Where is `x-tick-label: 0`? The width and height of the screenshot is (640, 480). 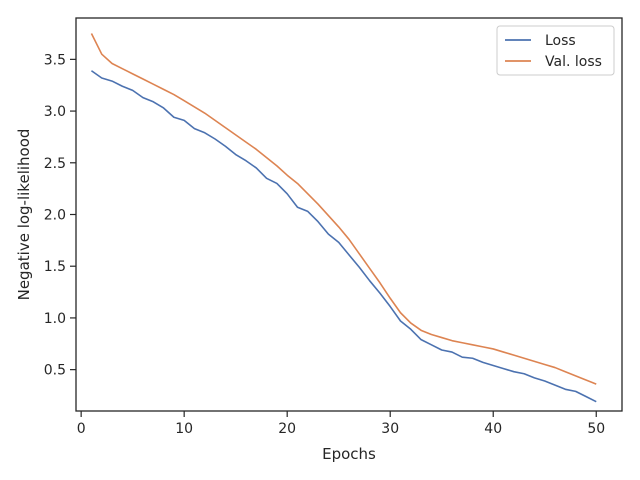
x-tick-label: 0 is located at coordinates (81, 429).